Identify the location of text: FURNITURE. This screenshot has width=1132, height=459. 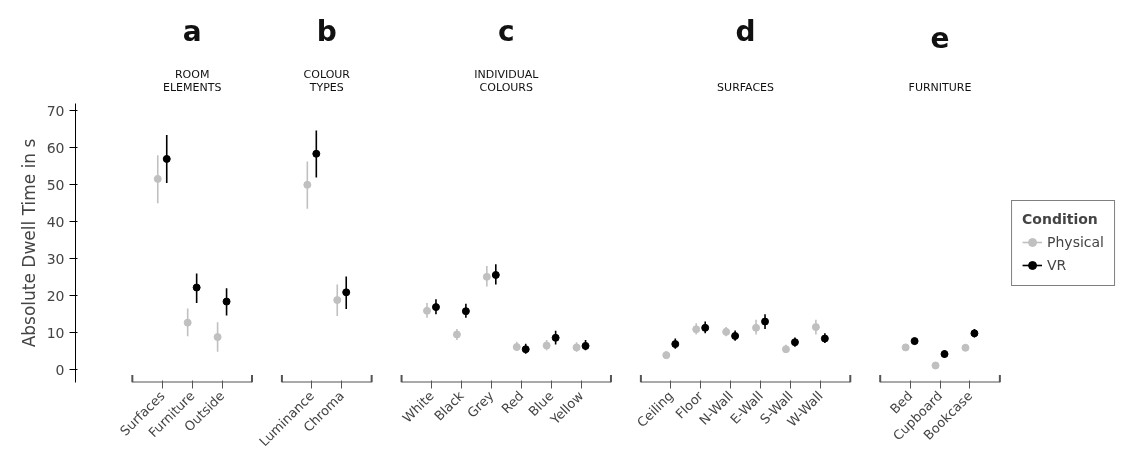
(940, 87).